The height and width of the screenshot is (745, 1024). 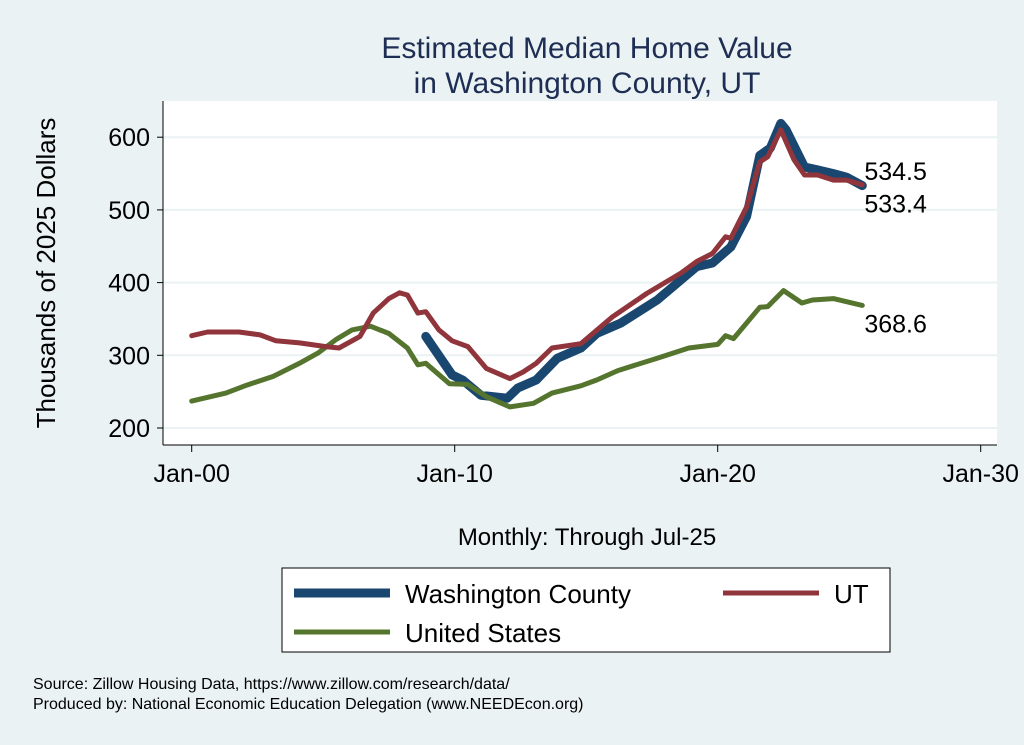 What do you see at coordinates (129, 211) in the screenshot?
I see `y-tick-label: 500` at bounding box center [129, 211].